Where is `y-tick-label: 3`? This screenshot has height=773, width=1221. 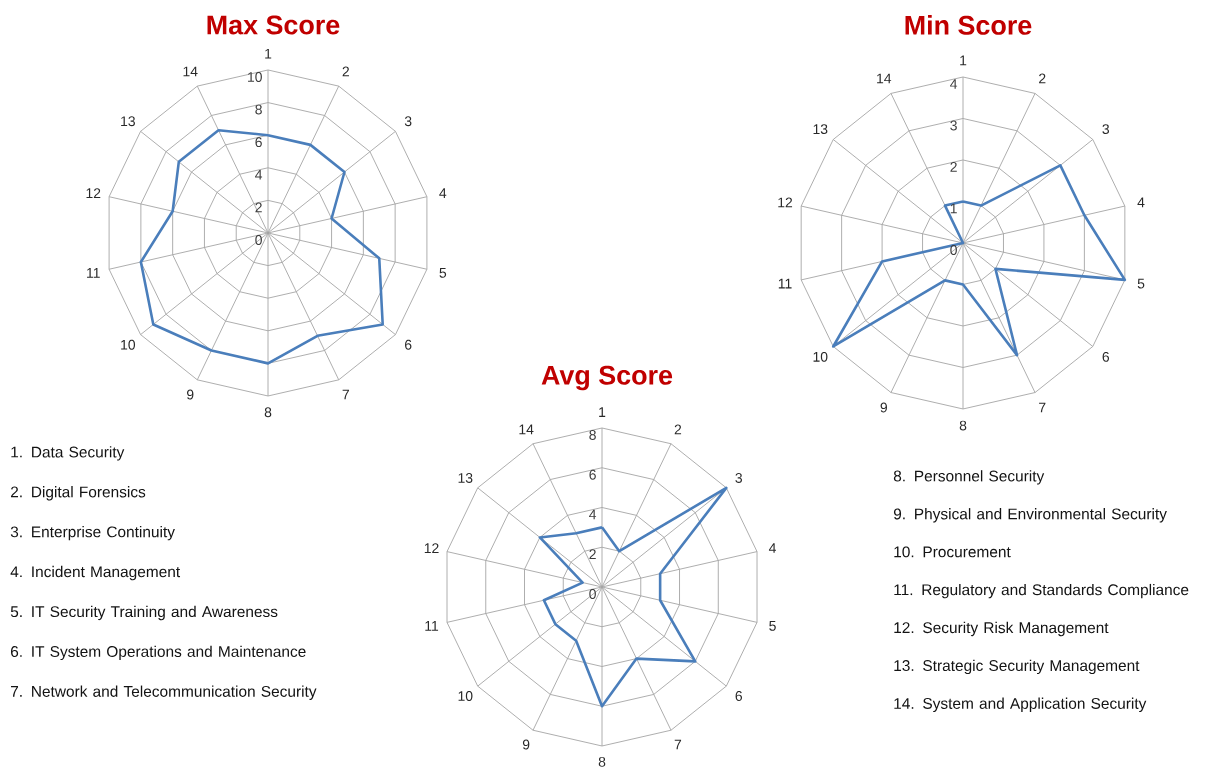 y-tick-label: 3 is located at coordinates (953, 125).